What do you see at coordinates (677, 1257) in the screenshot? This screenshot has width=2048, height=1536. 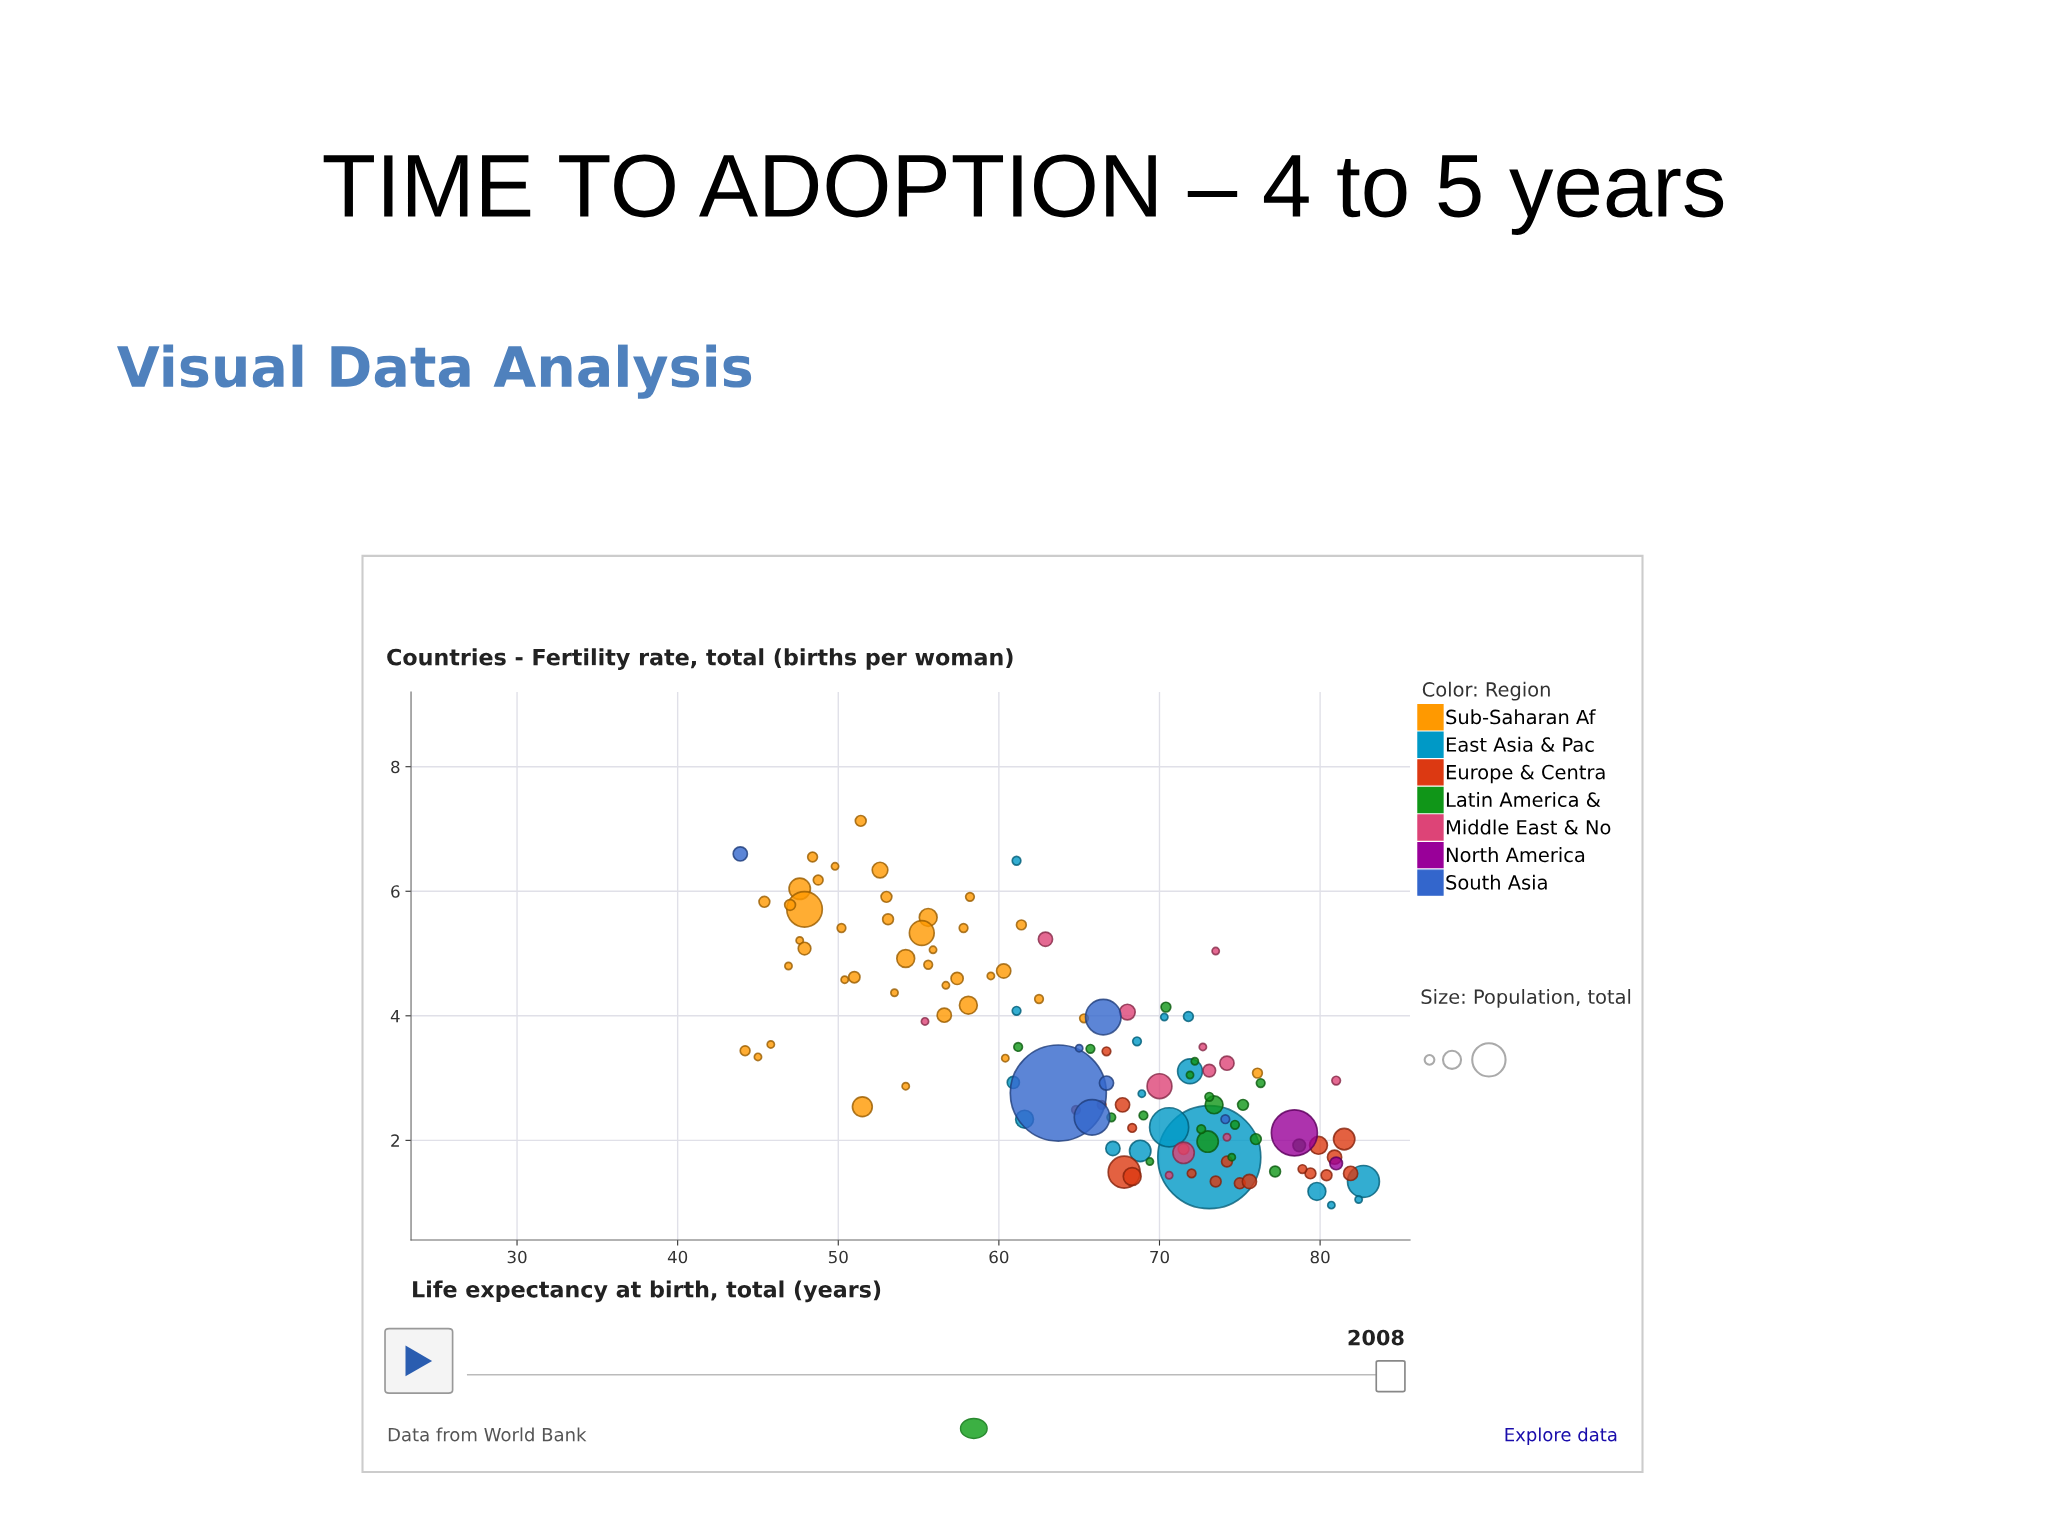 I see `x-tick-label: 40` at bounding box center [677, 1257].